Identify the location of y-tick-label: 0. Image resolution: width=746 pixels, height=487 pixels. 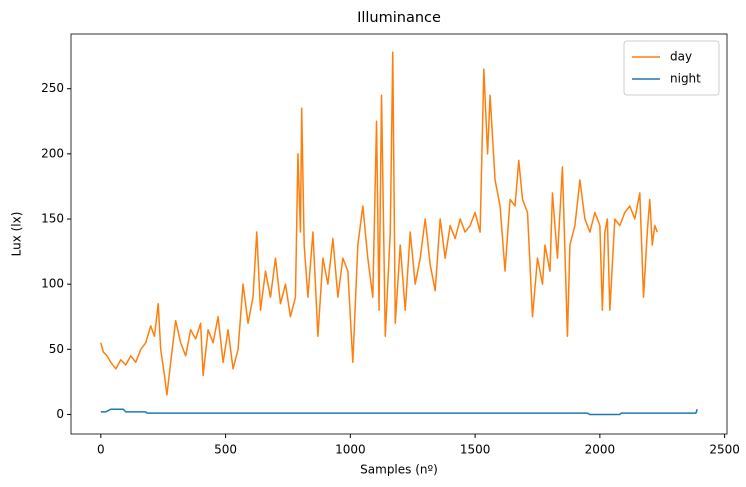
(60, 414).